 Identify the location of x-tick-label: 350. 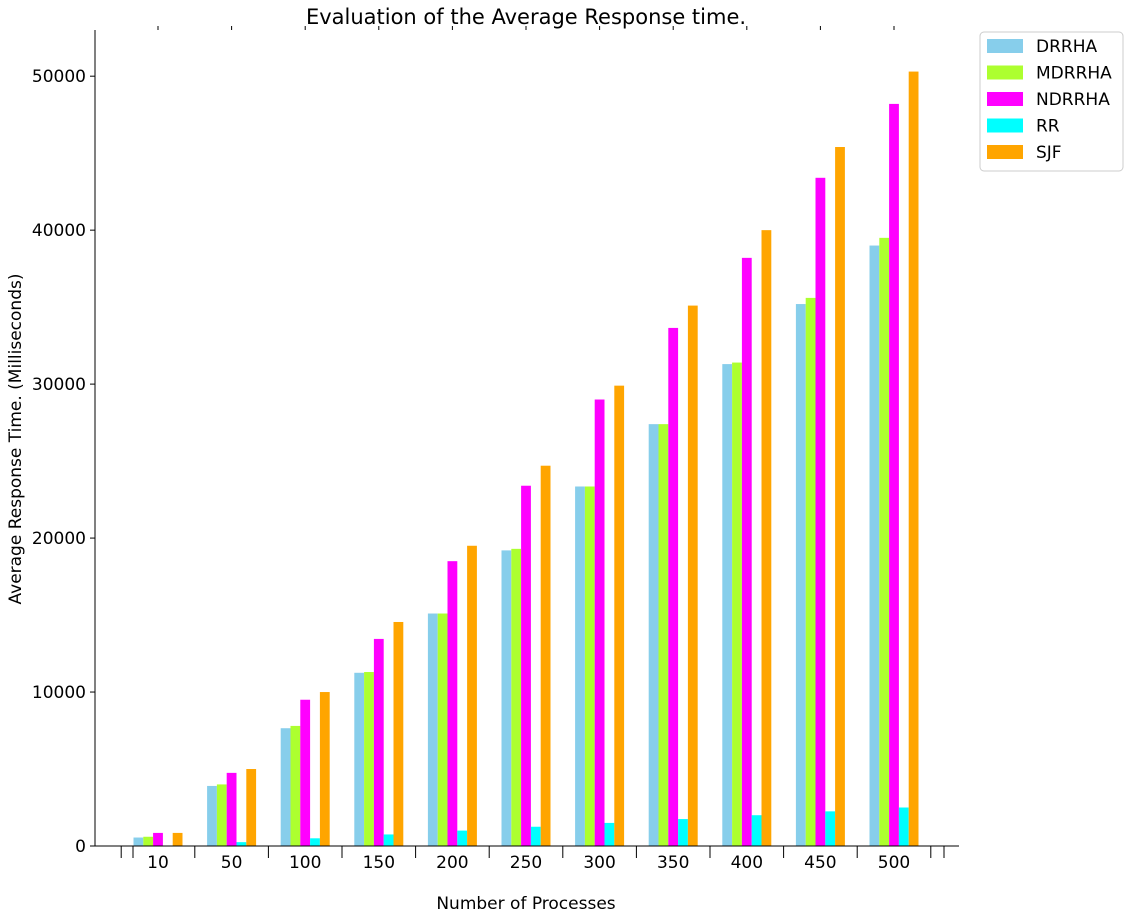
(673, 863).